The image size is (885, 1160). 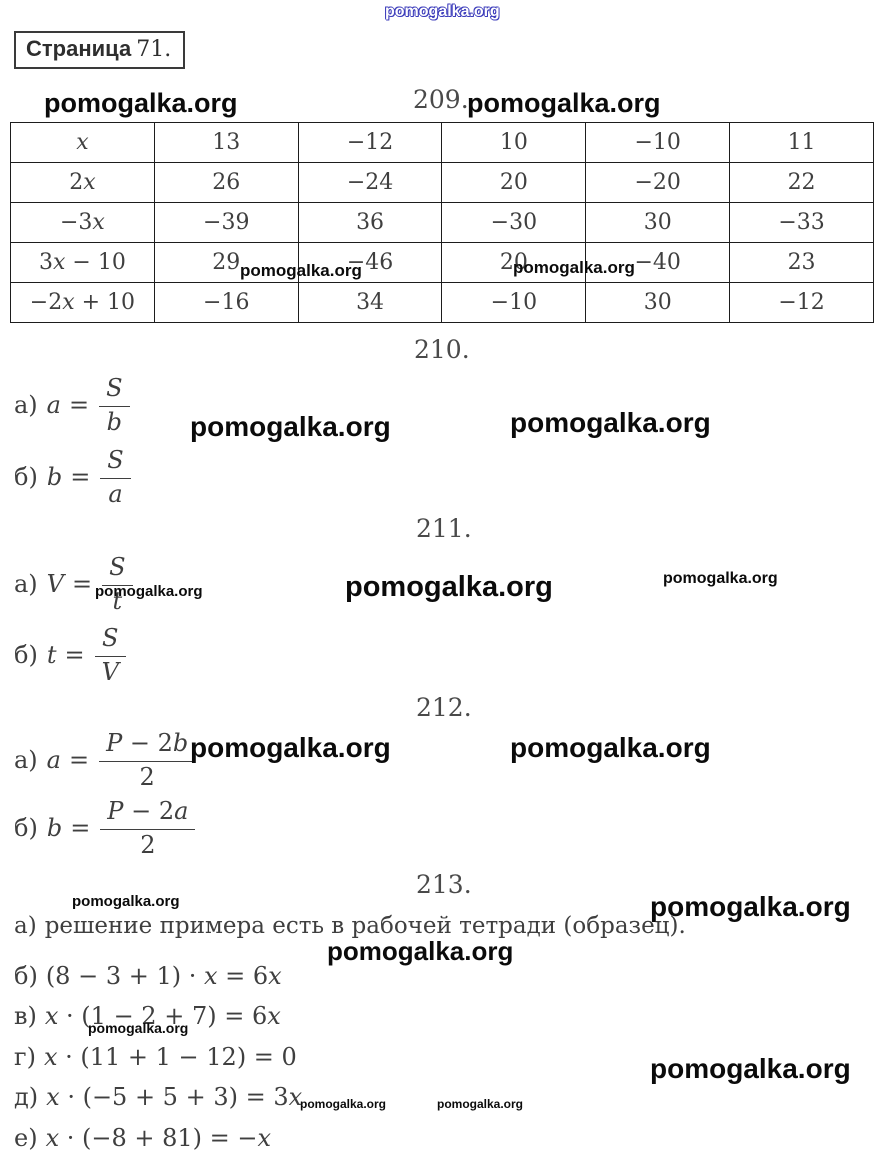 I want to click on fraction: S t, so click(x=117, y=584).